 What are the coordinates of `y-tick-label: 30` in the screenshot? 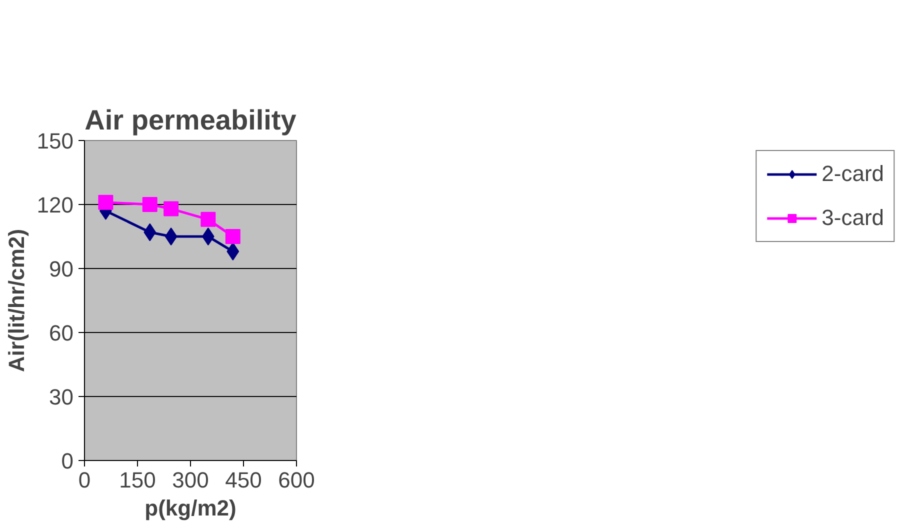 It's located at (61, 397).